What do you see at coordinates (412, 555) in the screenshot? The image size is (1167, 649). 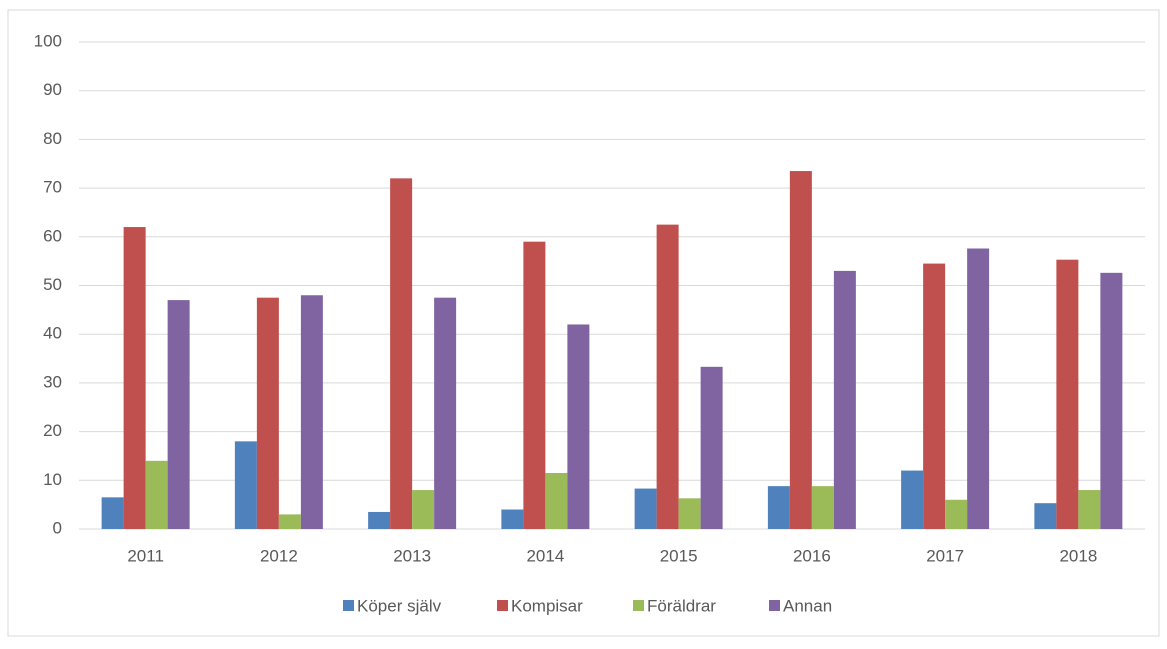 I see `x-tick-label: 2013` at bounding box center [412, 555].